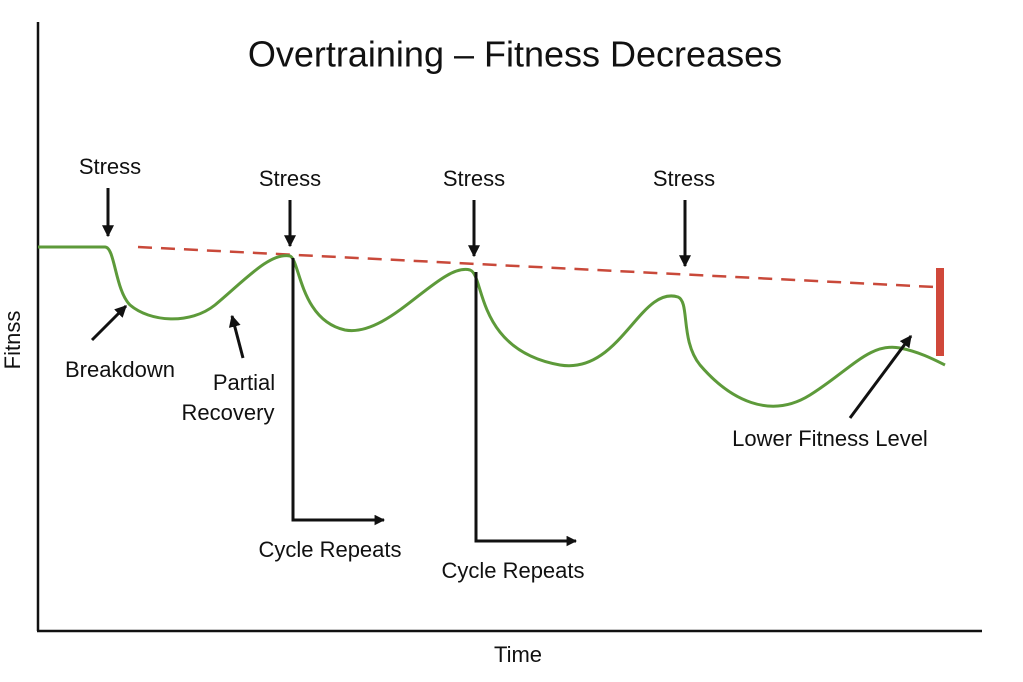 The width and height of the screenshot is (1023, 682). What do you see at coordinates (228, 412) in the screenshot?
I see `recovery-label: Recovery` at bounding box center [228, 412].